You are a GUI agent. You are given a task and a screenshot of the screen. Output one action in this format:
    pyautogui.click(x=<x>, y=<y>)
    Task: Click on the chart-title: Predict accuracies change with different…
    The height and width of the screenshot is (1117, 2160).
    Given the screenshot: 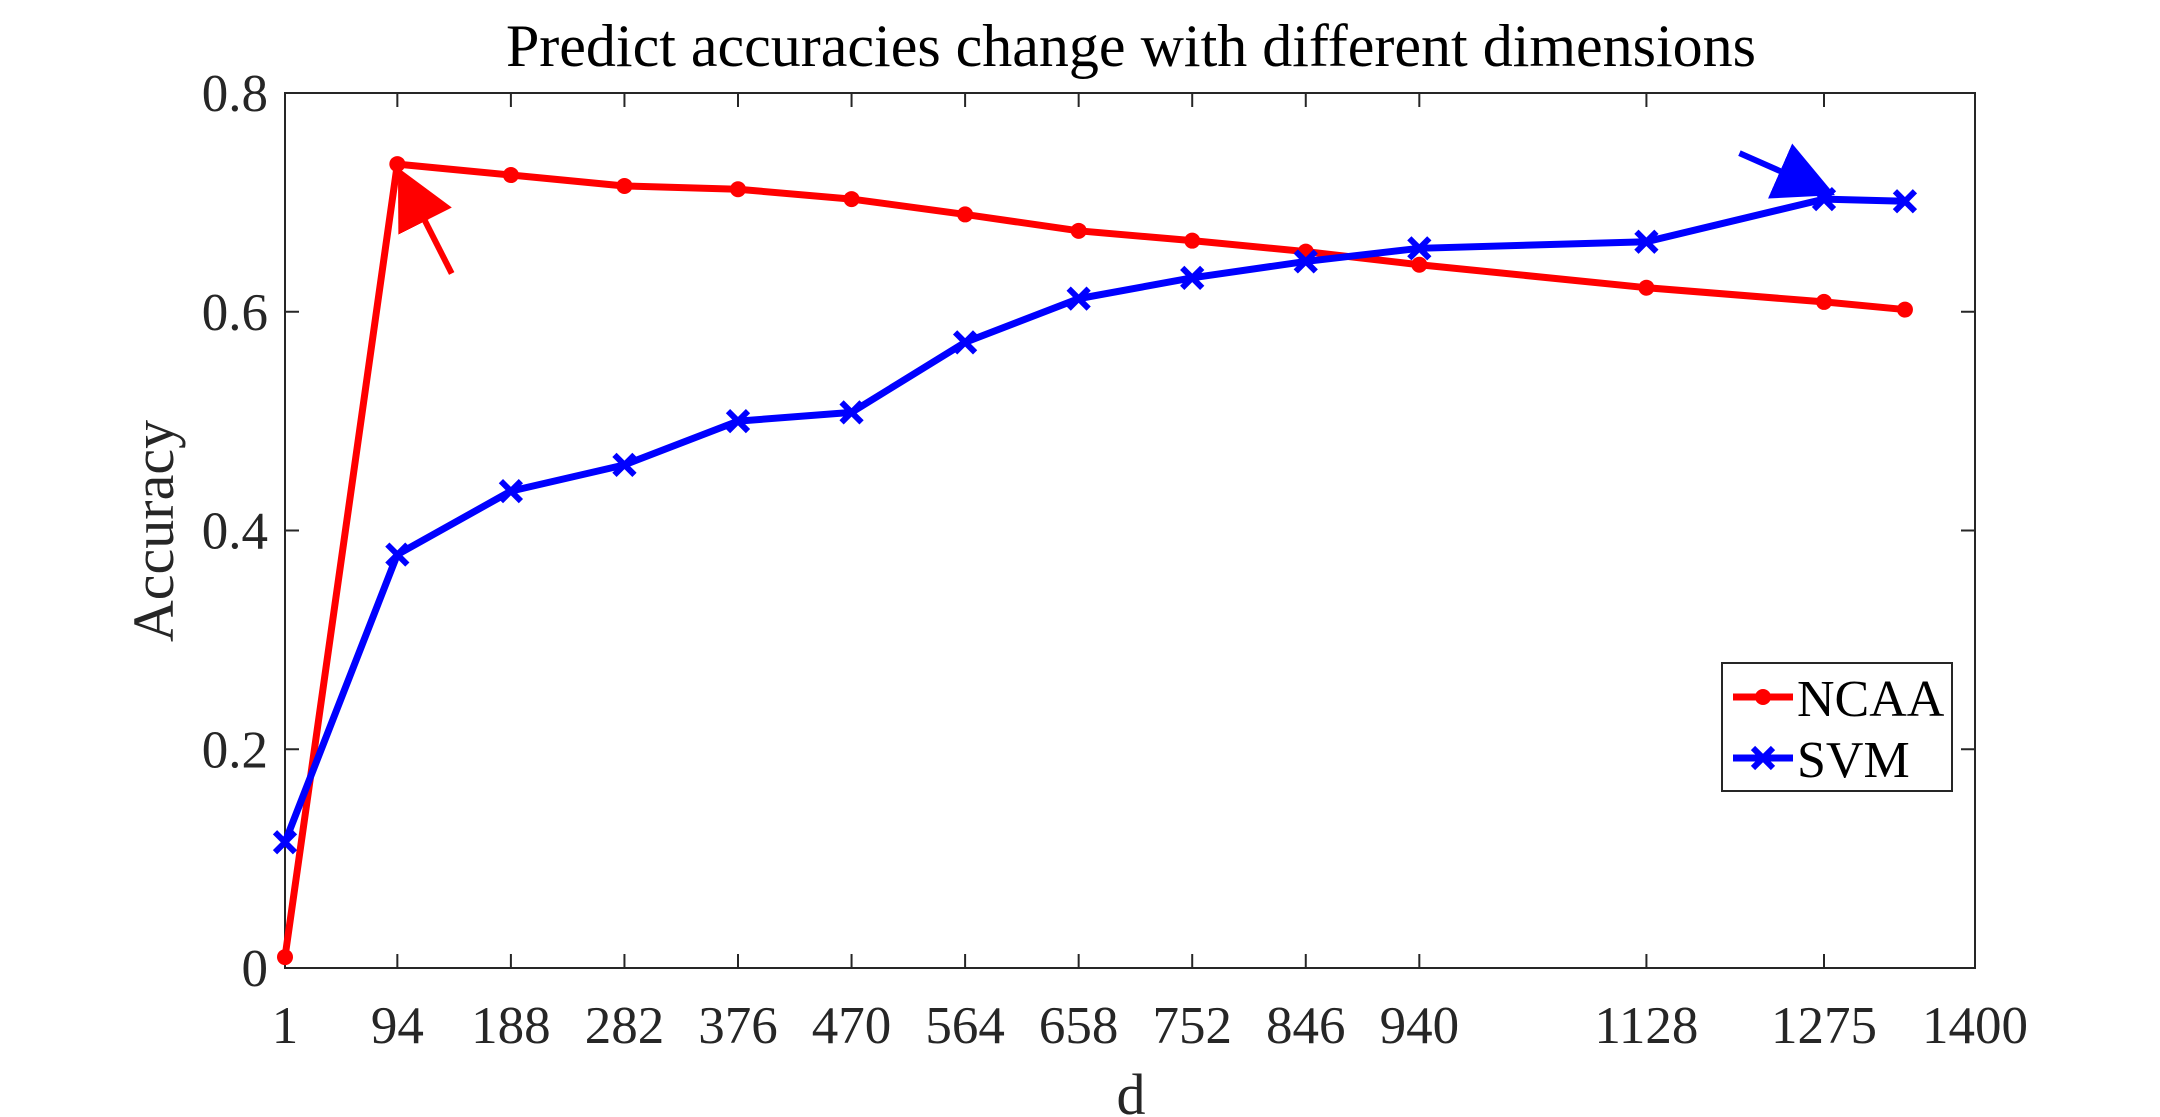 What is the action you would take?
    pyautogui.click(x=1131, y=46)
    